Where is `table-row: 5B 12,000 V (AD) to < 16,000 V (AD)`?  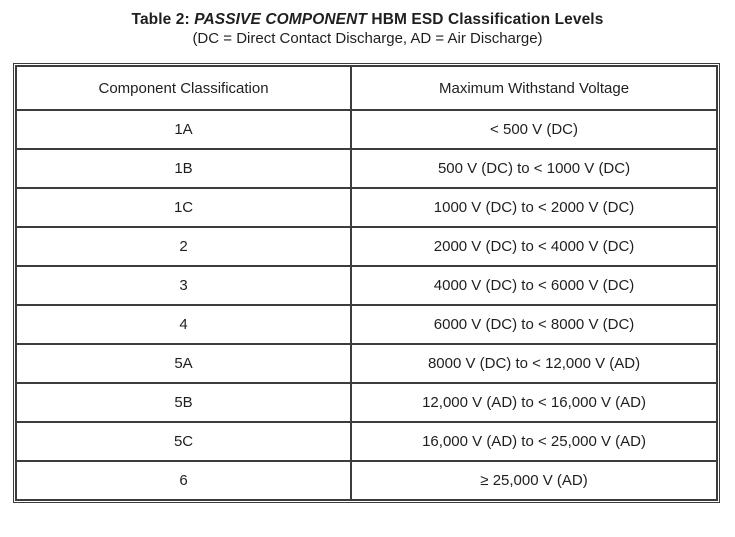
table-row: 5B 12,000 V (AD) to < 16,000 V (AD) is located at coordinates (366, 403).